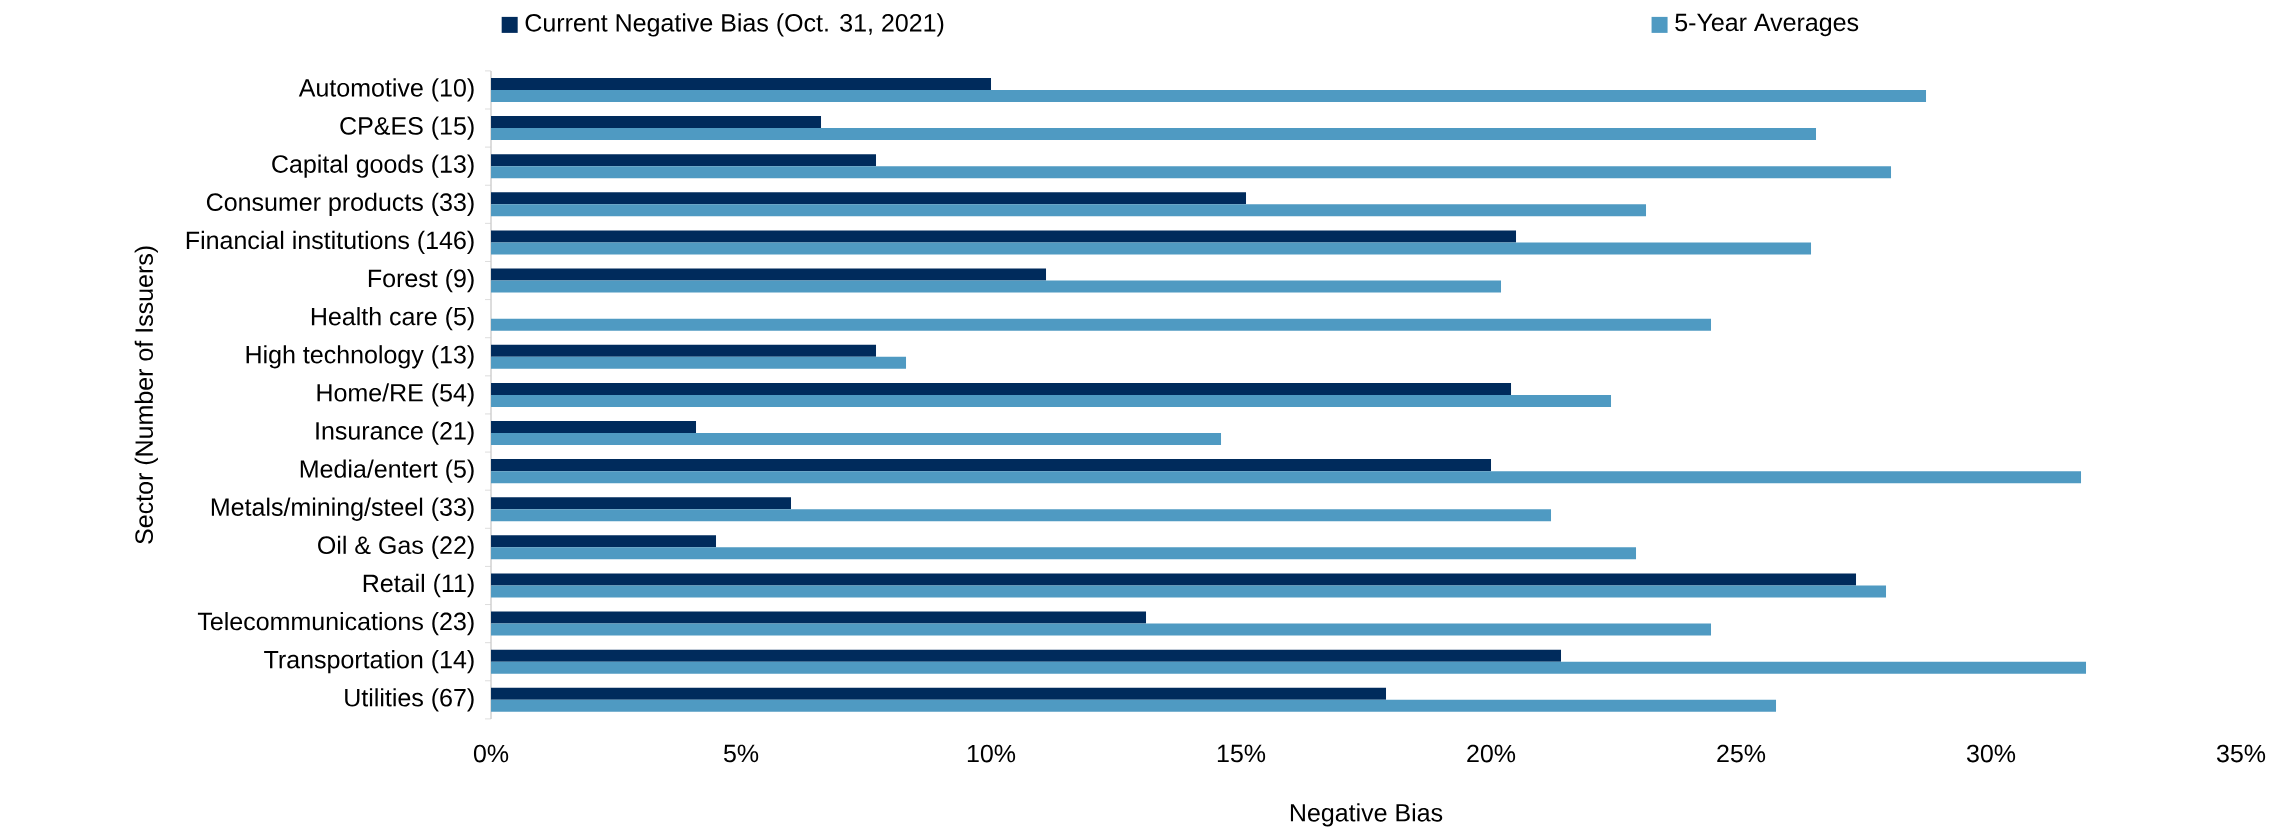 The width and height of the screenshot is (2282, 838). Describe the element at coordinates (369, 662) in the screenshot. I see `y-tick-label: Transportation (14)` at that location.